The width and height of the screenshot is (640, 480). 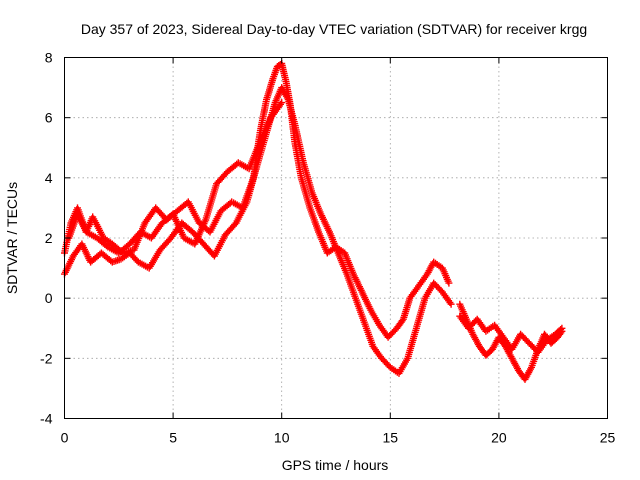 What do you see at coordinates (282, 438) in the screenshot?
I see `x-tick-label: 10` at bounding box center [282, 438].